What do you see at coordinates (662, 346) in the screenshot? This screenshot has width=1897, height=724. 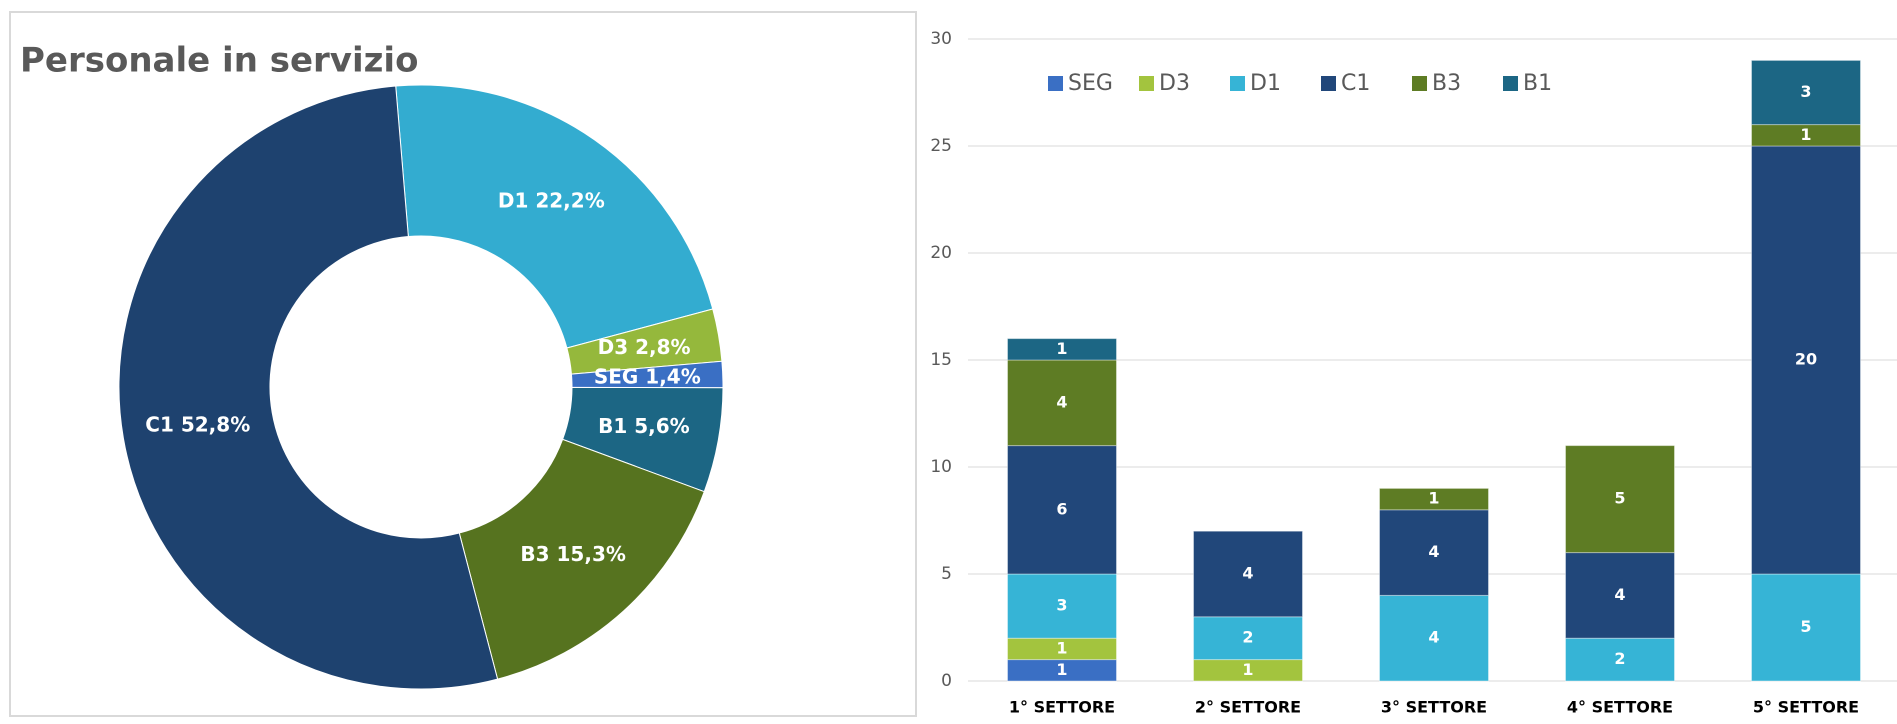 I see `slice-value: 2,8%` at bounding box center [662, 346].